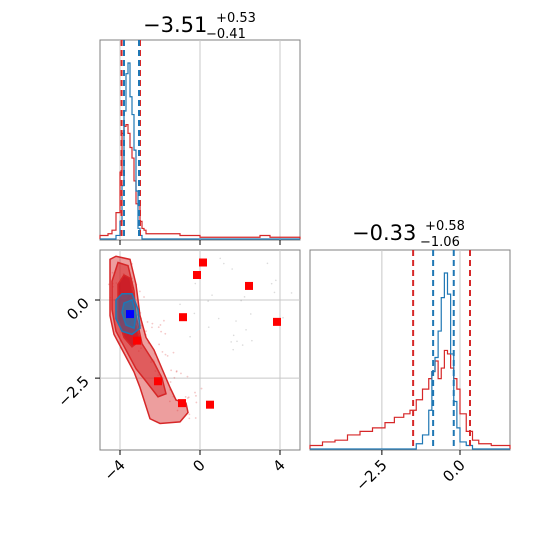  What do you see at coordinates (203, 333) in the screenshot?
I see `scatter-2d-markers` at bounding box center [203, 333].